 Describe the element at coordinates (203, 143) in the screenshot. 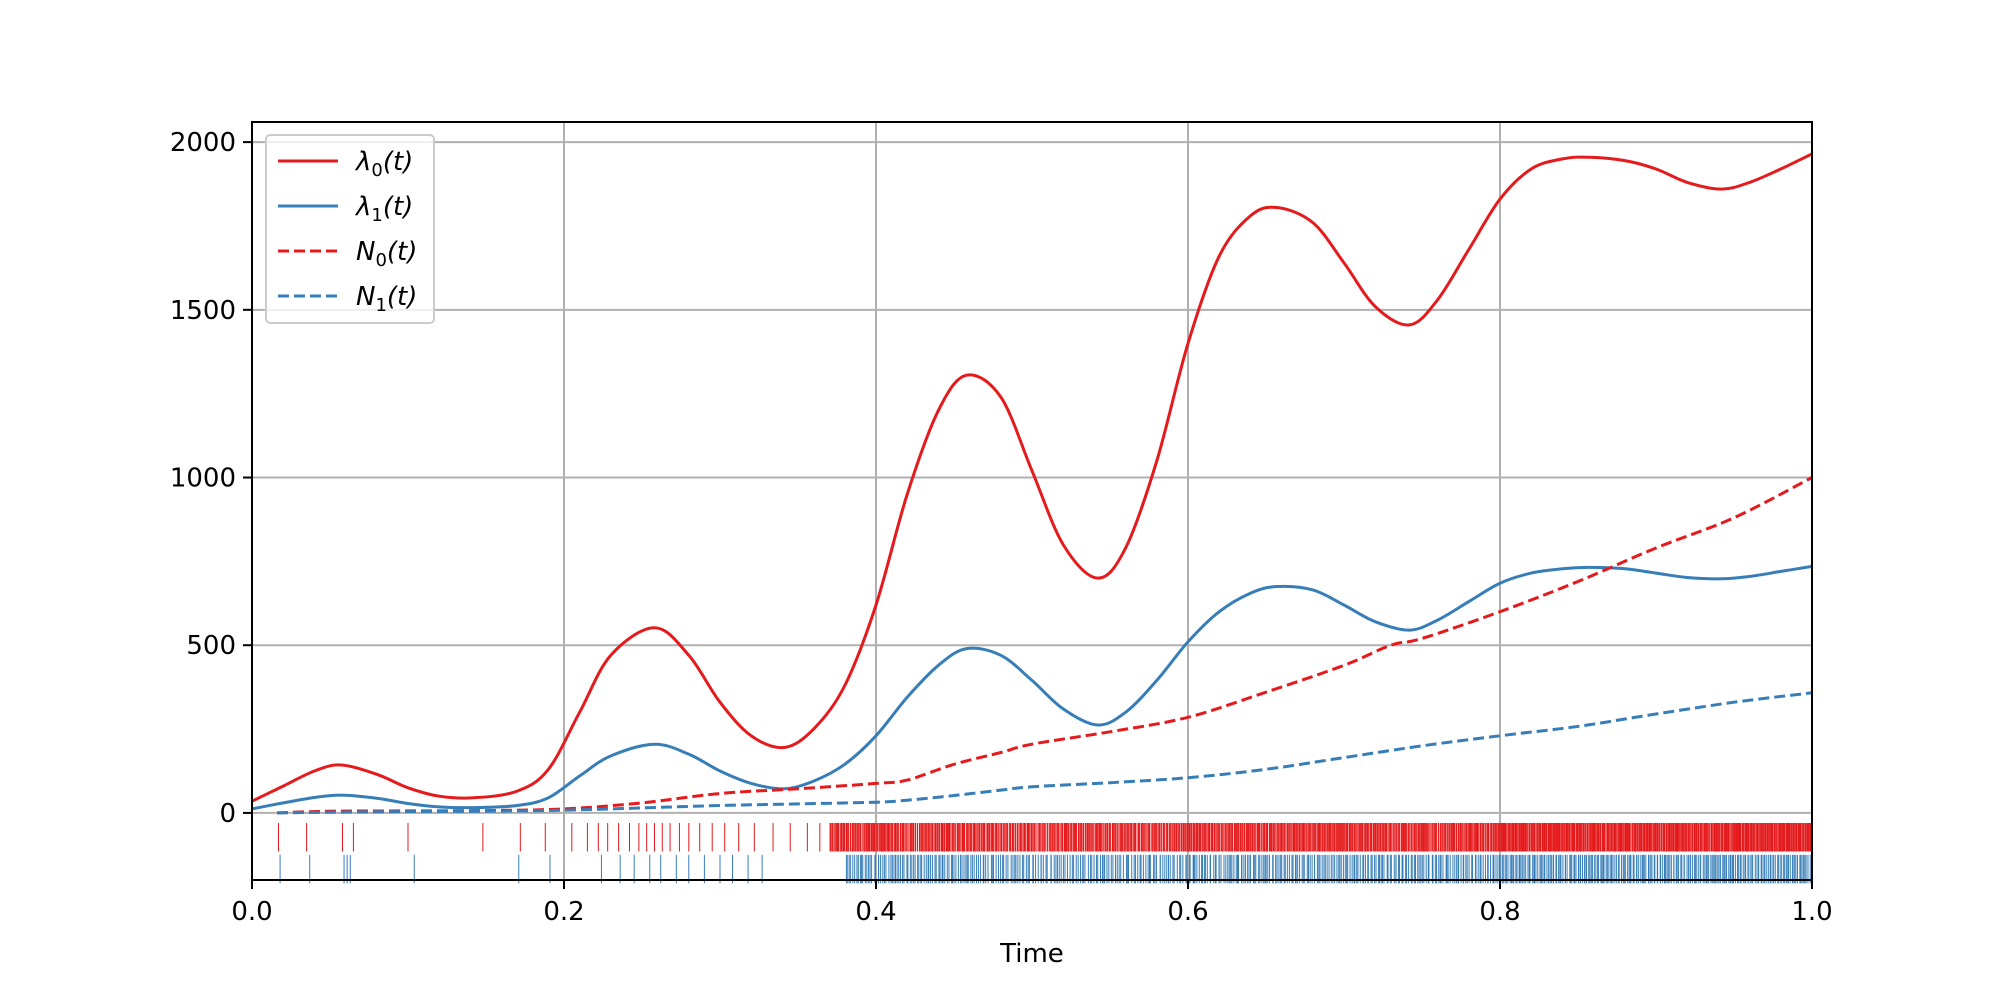

I see `y-tick-label-4: 2000` at that location.